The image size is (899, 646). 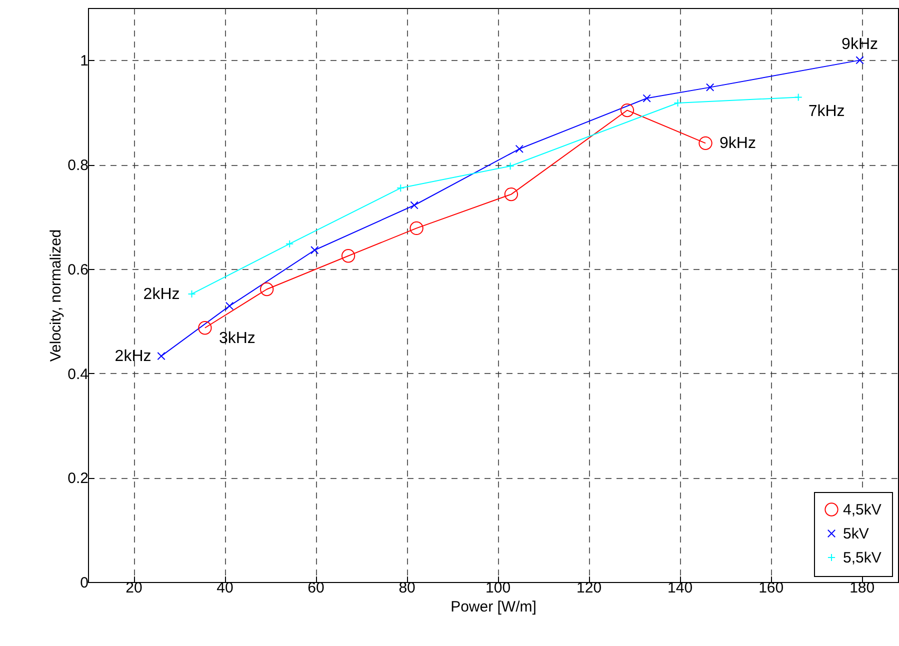 I want to click on x-axis-title: Power [W/m], so click(x=493, y=607).